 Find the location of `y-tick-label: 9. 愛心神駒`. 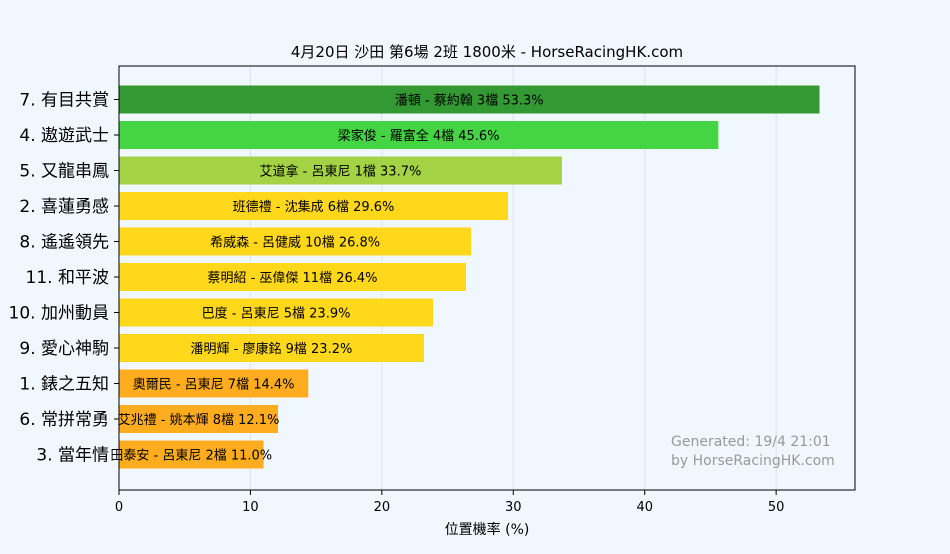

y-tick-label: 9. 愛心神駒 is located at coordinates (64, 349).